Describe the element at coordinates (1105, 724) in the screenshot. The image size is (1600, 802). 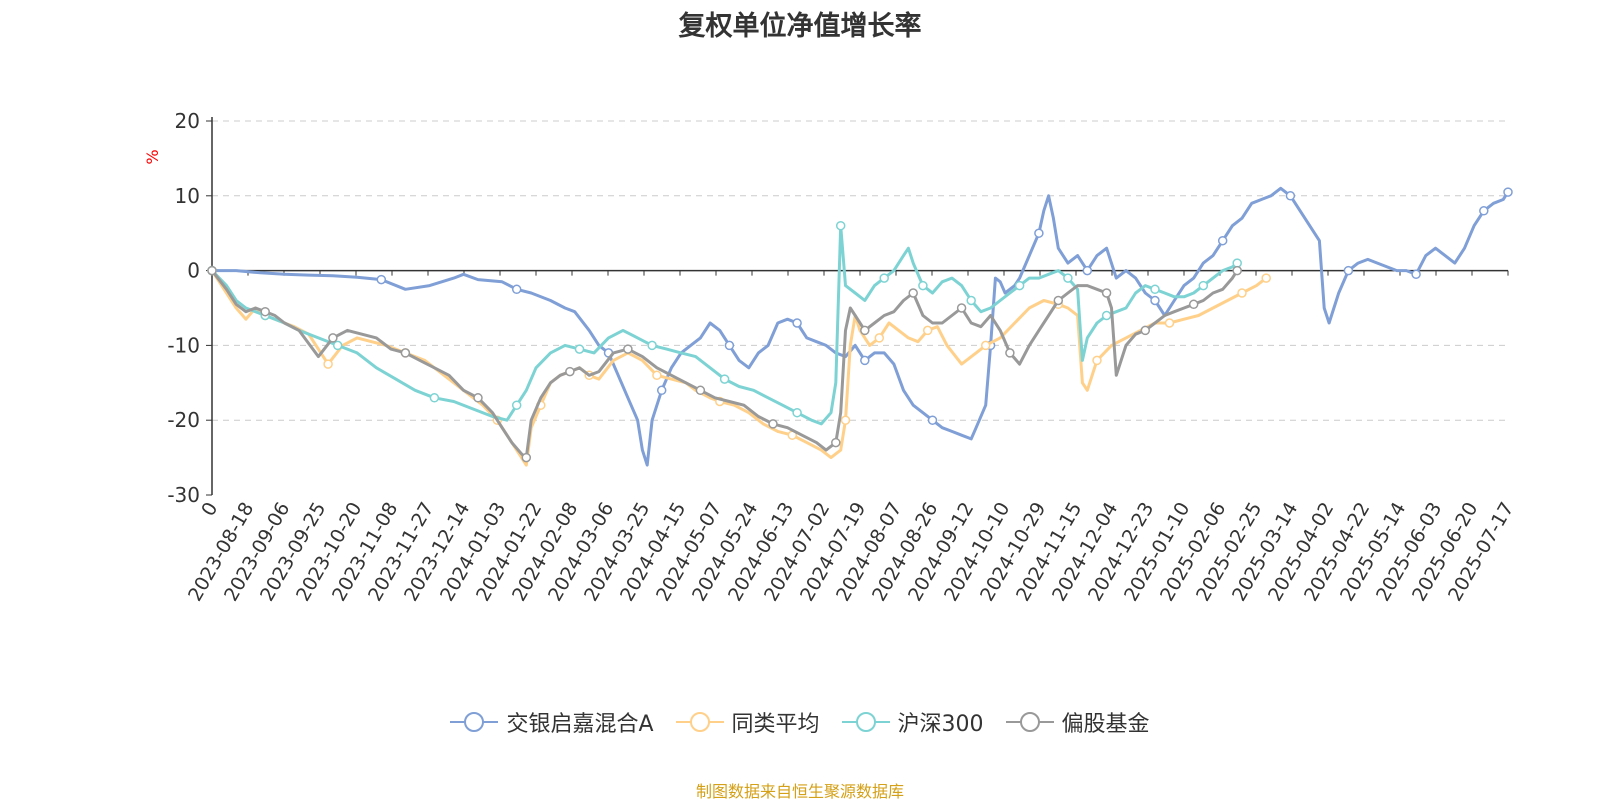
I see `legend-label: 偏股基金` at that location.